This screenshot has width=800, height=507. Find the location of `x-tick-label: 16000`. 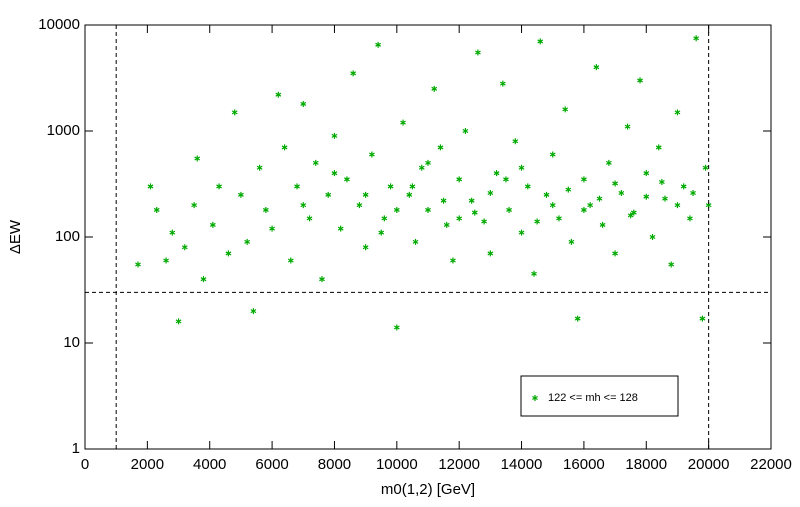

x-tick-label: 16000 is located at coordinates (584, 464).